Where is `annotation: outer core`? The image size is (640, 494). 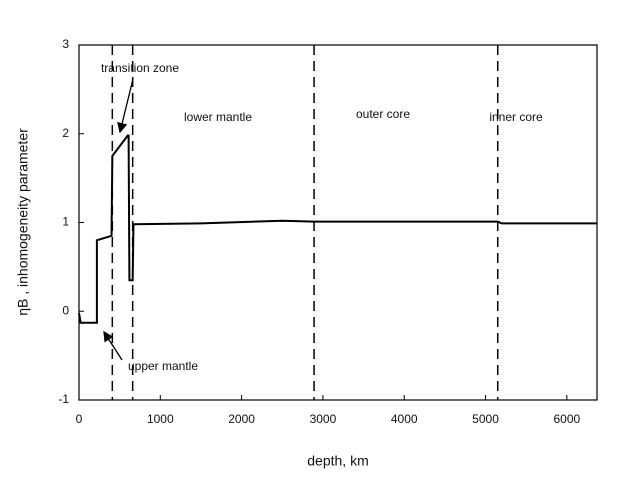
annotation: outer core is located at coordinates (383, 114).